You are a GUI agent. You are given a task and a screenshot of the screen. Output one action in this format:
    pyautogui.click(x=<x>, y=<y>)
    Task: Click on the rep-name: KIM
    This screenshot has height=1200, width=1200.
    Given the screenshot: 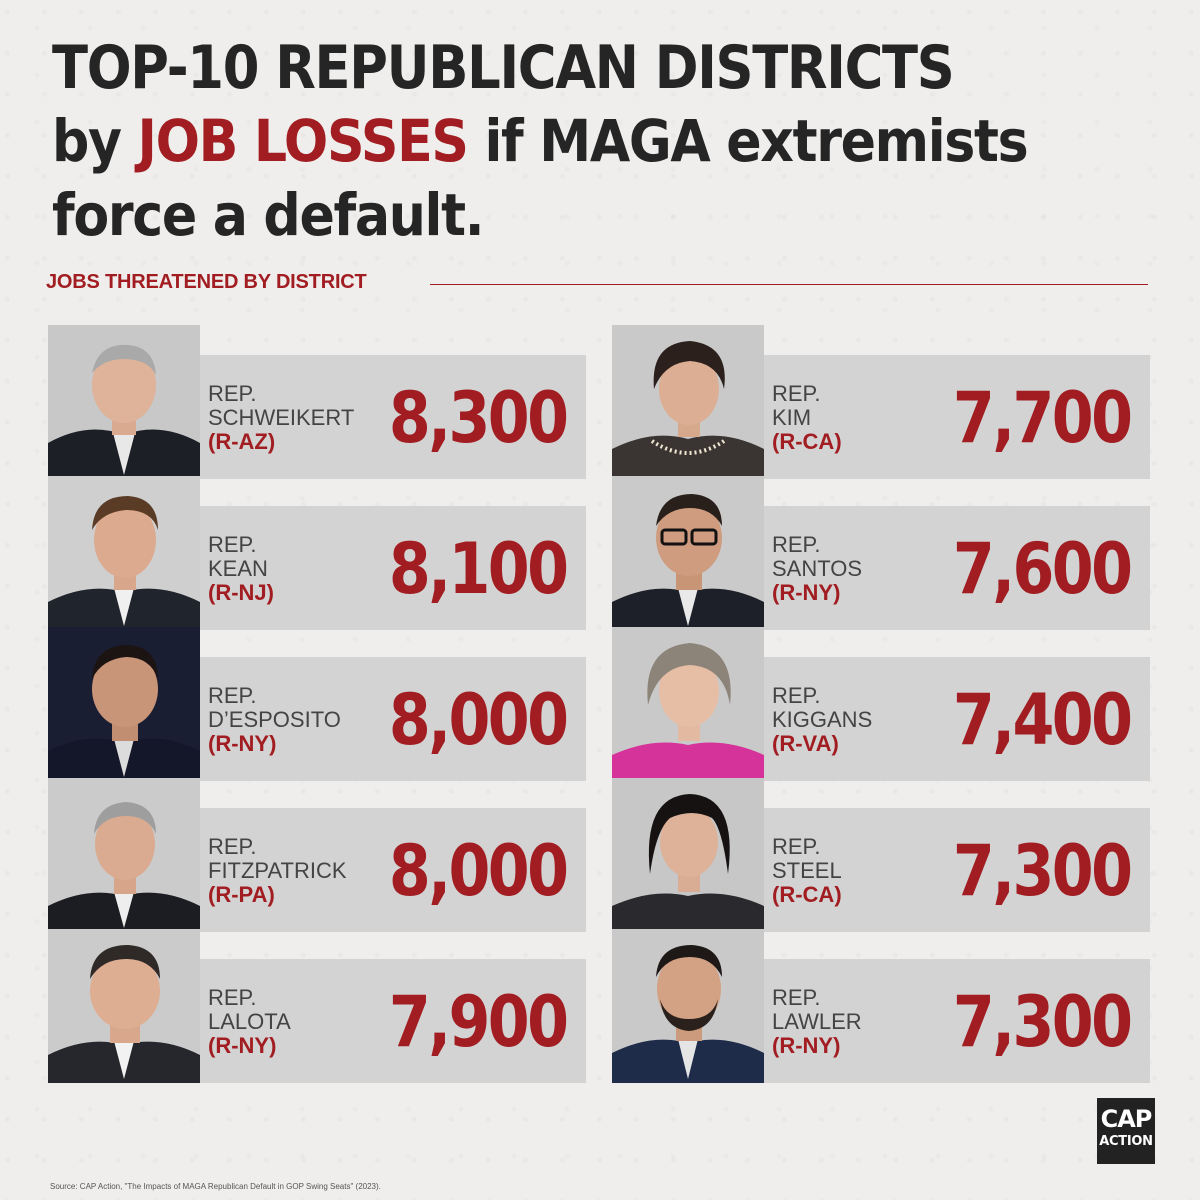 What is the action you would take?
    pyautogui.click(x=792, y=417)
    